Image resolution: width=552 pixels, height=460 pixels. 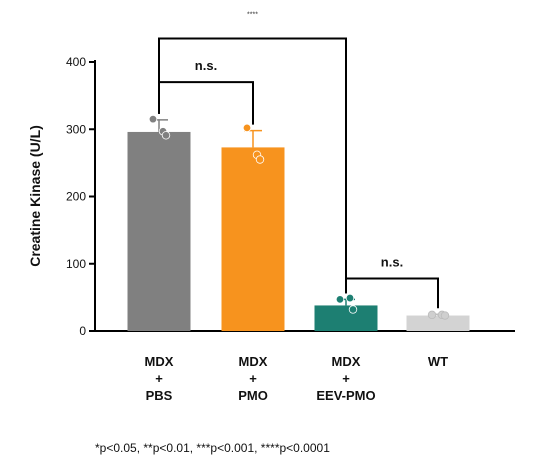 What do you see at coordinates (76, 264) in the screenshot?
I see `y-tick-label: 100` at bounding box center [76, 264].